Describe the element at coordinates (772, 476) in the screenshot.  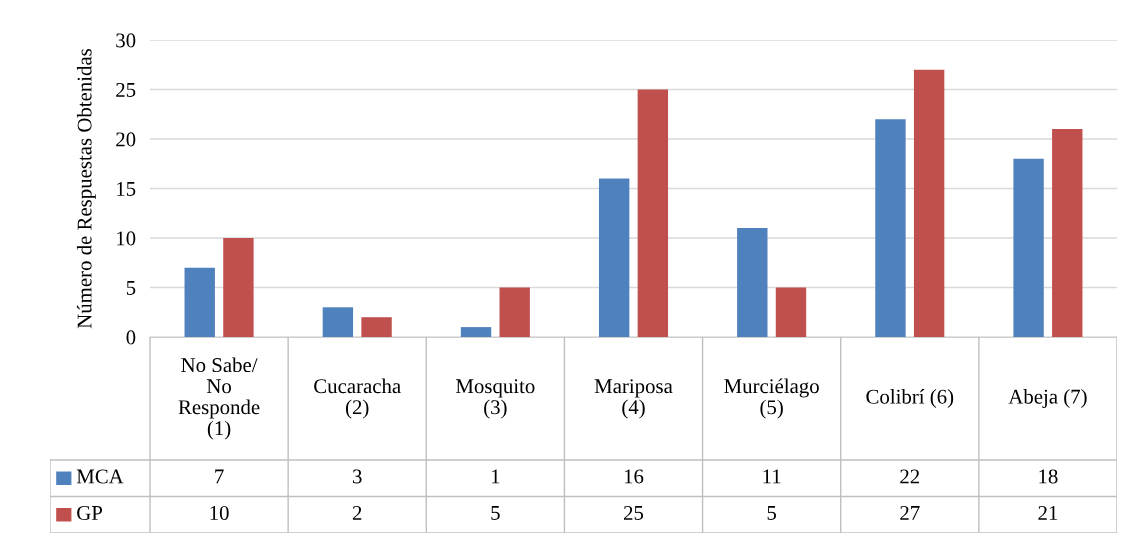
I see `data-label: 11` at that location.